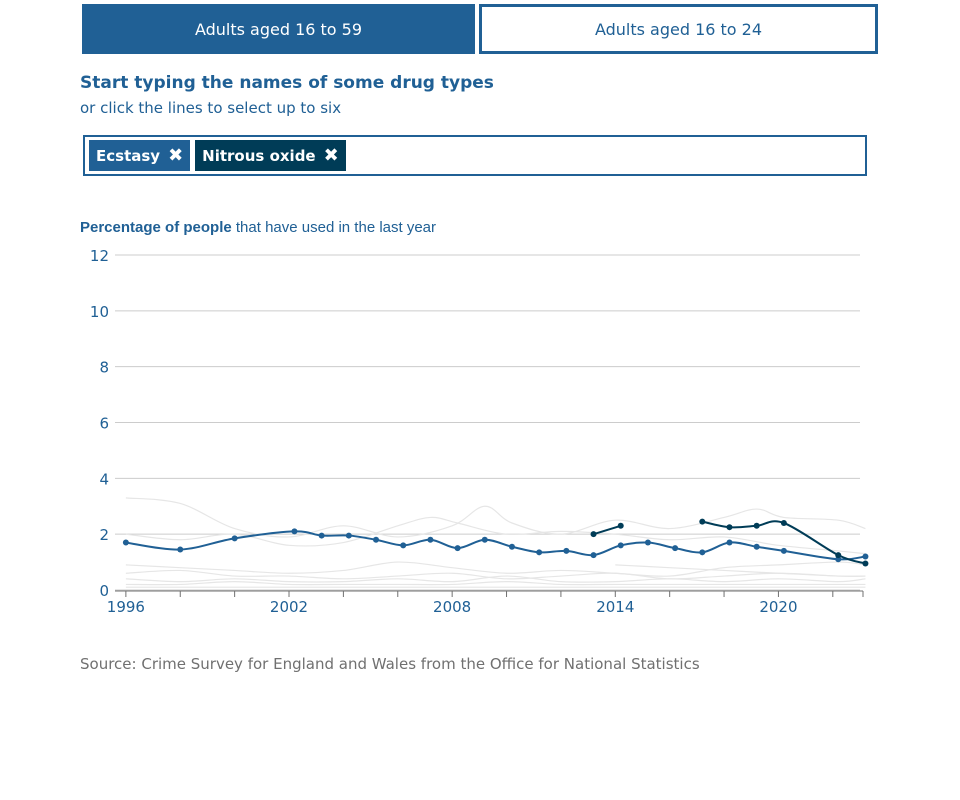 This screenshot has width=960, height=800. I want to click on x-tick-label: 2020, so click(778, 607).